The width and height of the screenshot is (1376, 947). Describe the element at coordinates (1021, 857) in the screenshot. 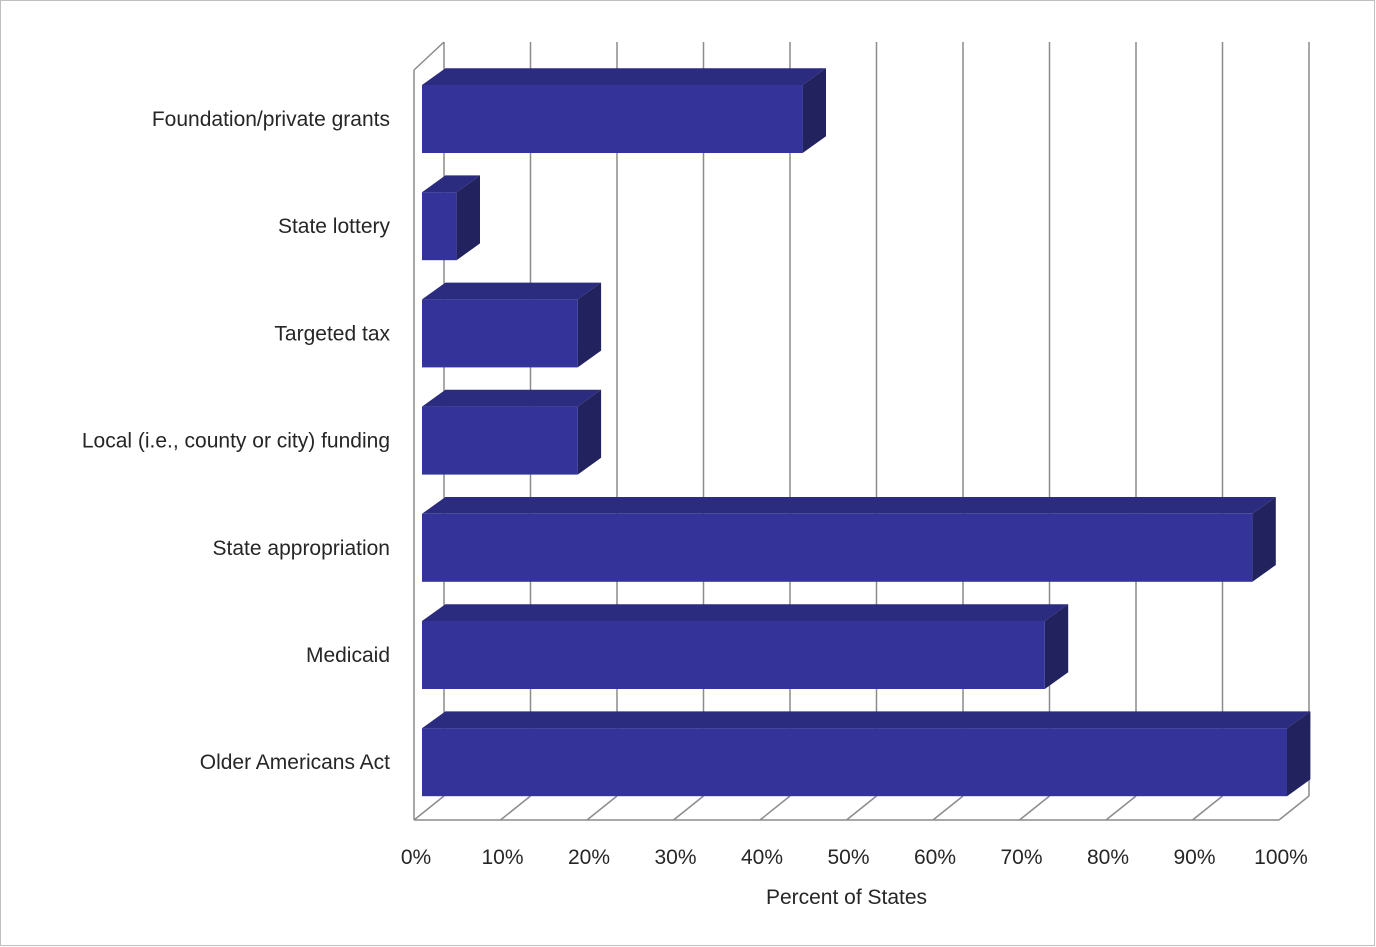

I see `x-tick-label: 70%` at that location.